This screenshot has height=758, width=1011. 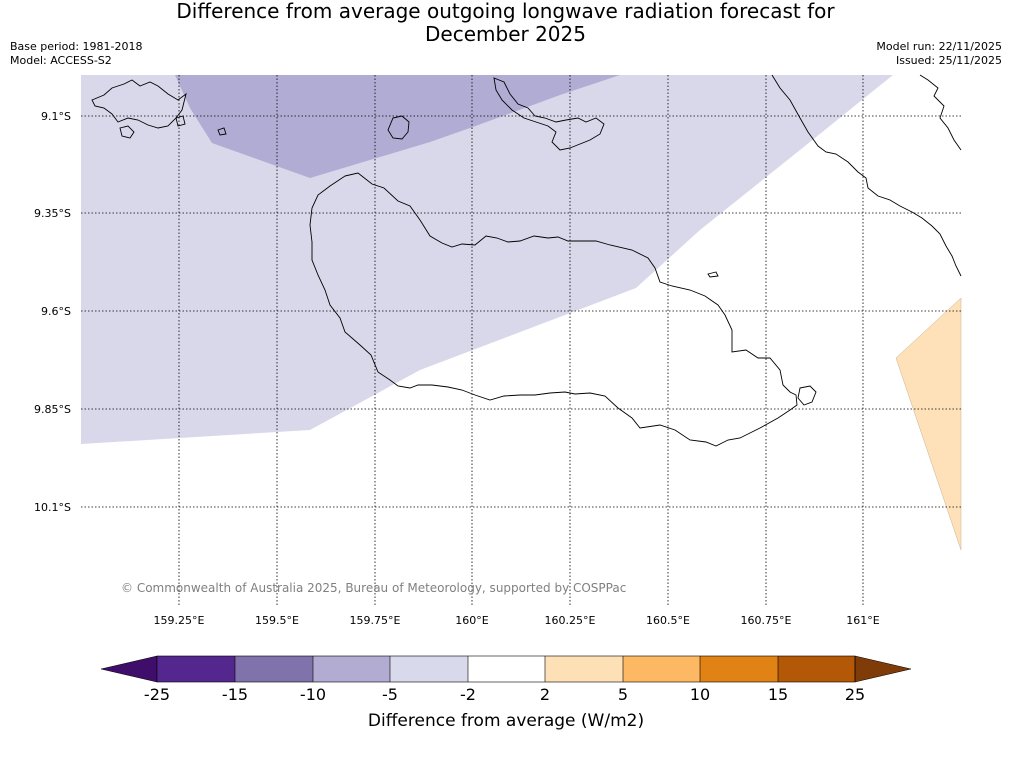 I want to click on meta-right: Model run: 22/11/2025 Issued: 25/11/2025, so click(x=939, y=54).